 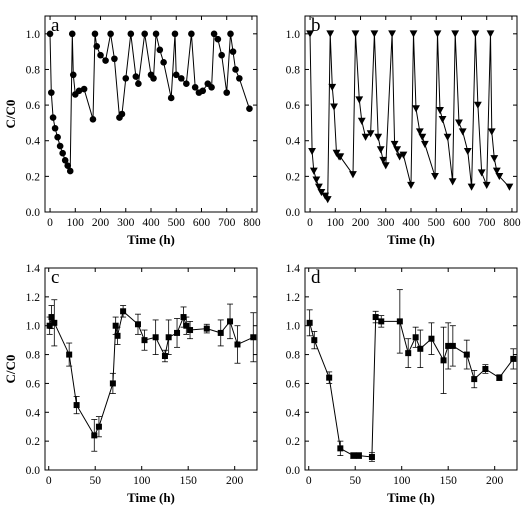 I want to click on x-tick-label: 100, so click(x=76, y=223).